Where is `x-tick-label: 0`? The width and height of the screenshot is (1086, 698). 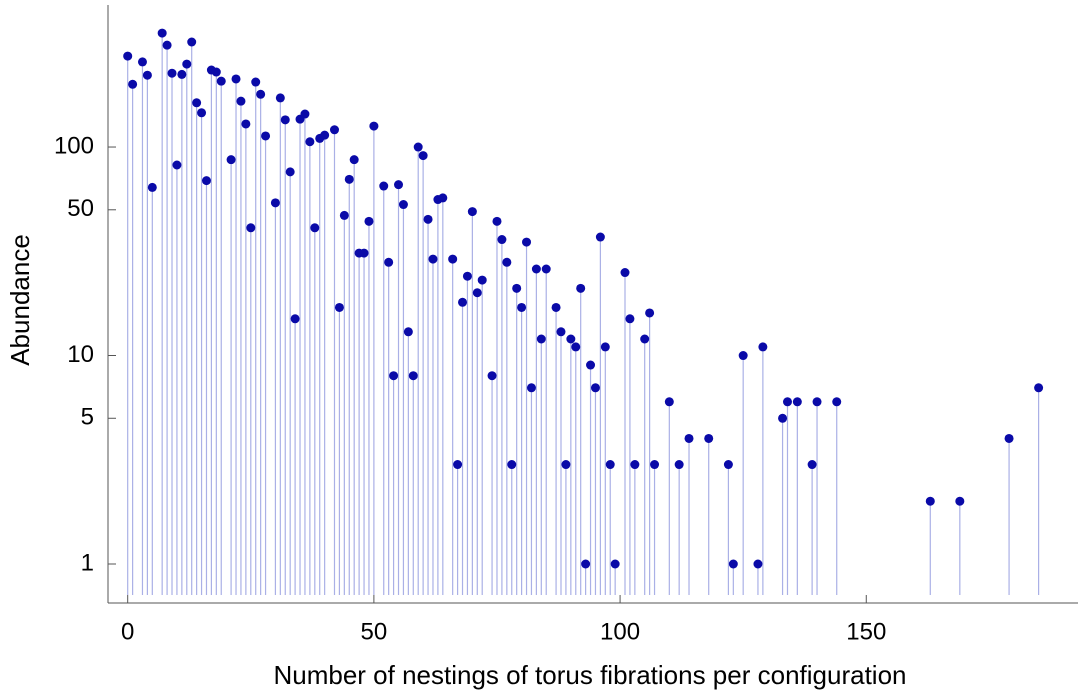
x-tick-label: 0 is located at coordinates (127, 631).